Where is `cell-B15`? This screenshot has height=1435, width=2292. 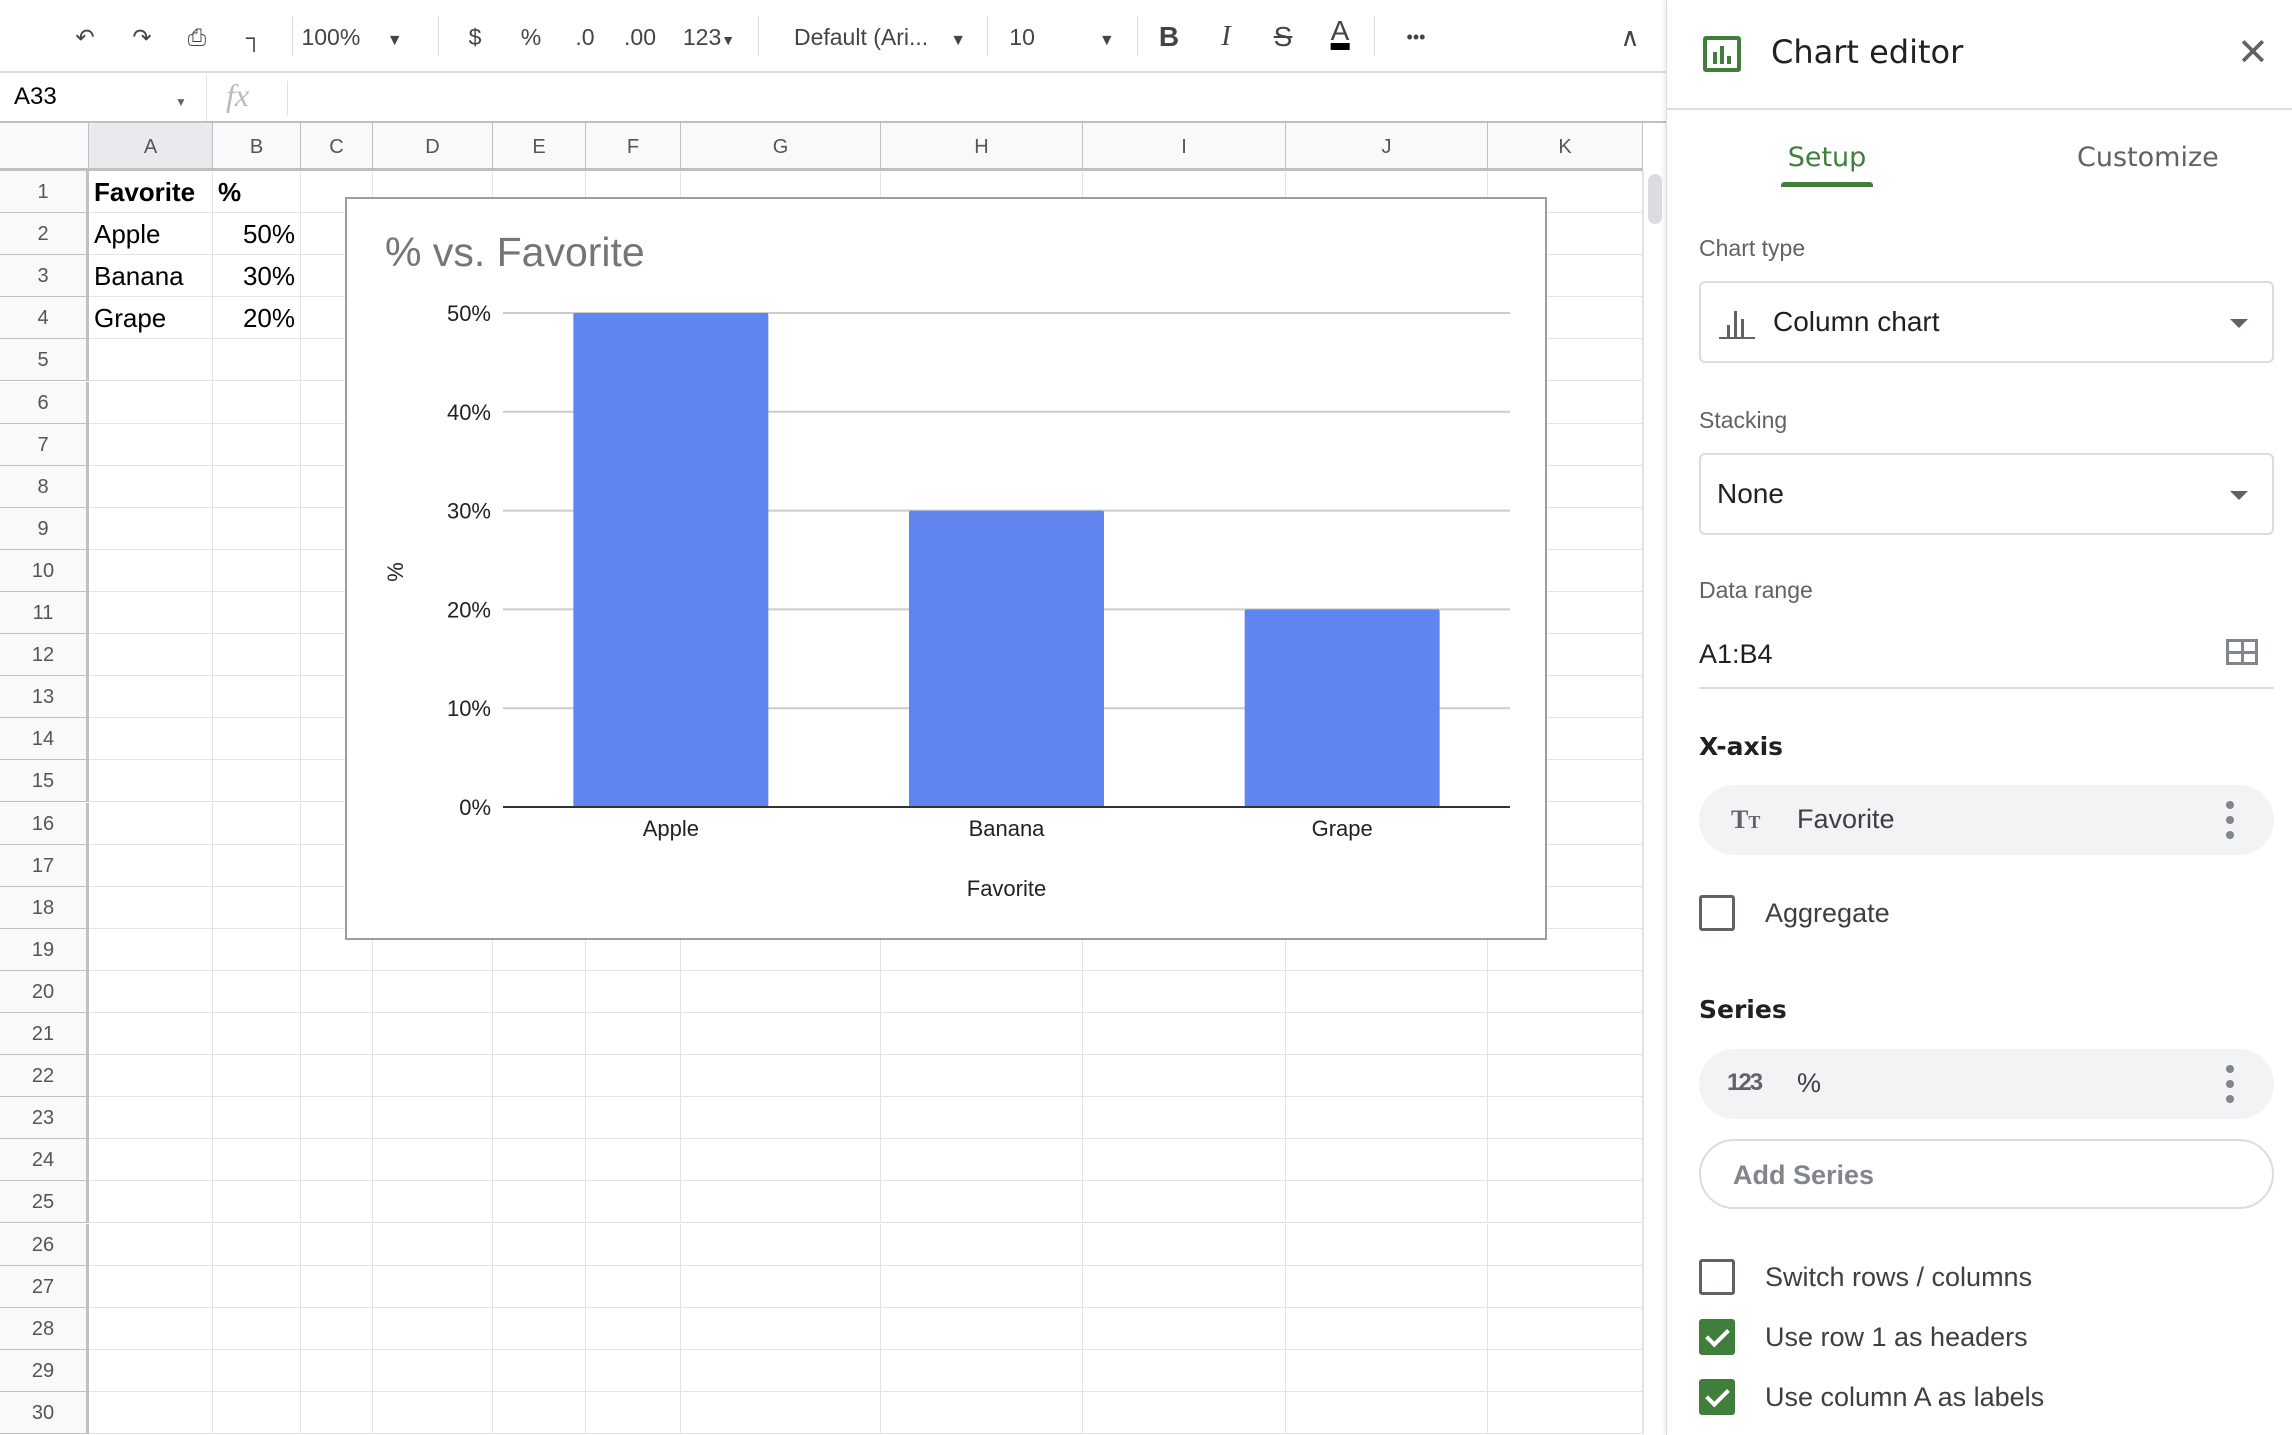
cell-B15 is located at coordinates (257, 781).